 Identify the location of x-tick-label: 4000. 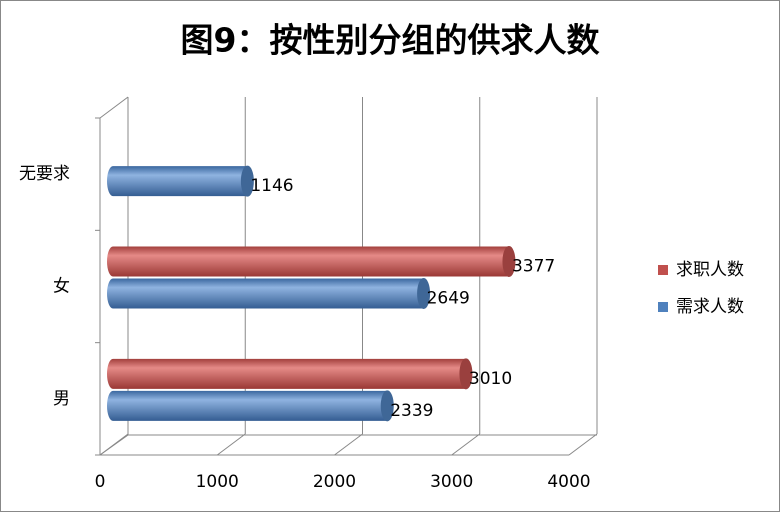
(568, 482).